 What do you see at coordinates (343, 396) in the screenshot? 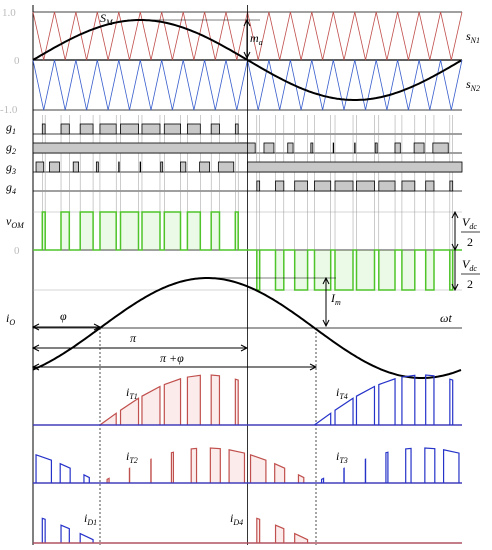
I see `label-sub: T4` at bounding box center [343, 396].